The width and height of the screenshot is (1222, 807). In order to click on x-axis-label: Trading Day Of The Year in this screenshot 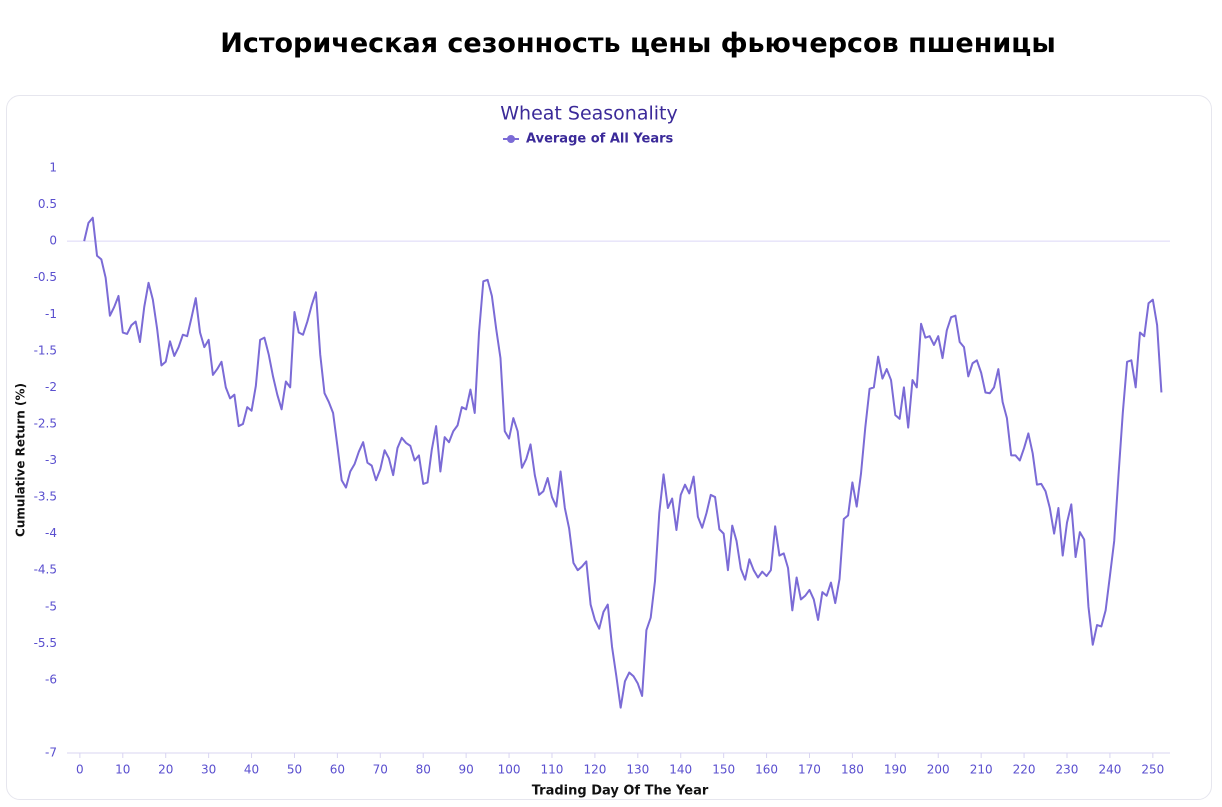, I will do `click(620, 791)`.